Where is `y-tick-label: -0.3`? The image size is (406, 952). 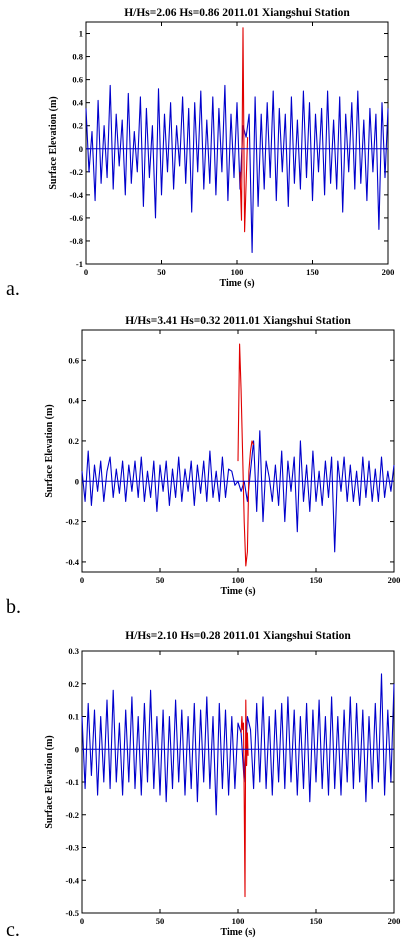 y-tick-label: -0.3 is located at coordinates (72, 848).